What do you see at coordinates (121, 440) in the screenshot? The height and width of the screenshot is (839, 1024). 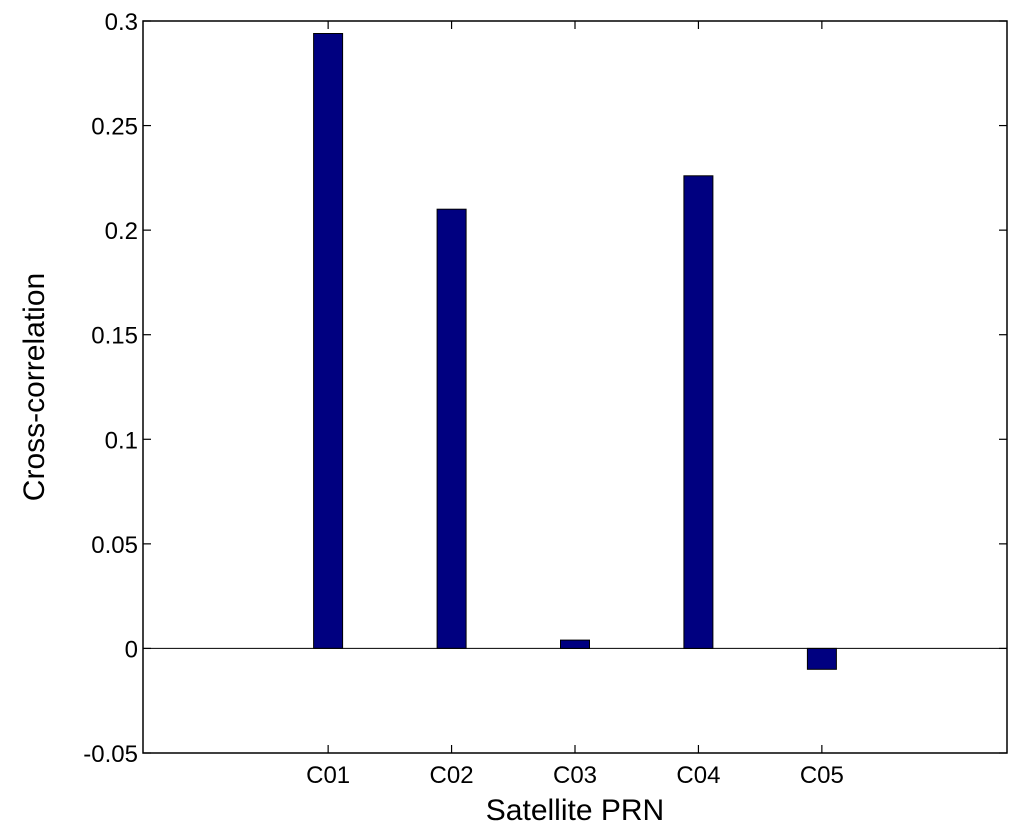 I see `y-tick-label: 0.1` at bounding box center [121, 440].